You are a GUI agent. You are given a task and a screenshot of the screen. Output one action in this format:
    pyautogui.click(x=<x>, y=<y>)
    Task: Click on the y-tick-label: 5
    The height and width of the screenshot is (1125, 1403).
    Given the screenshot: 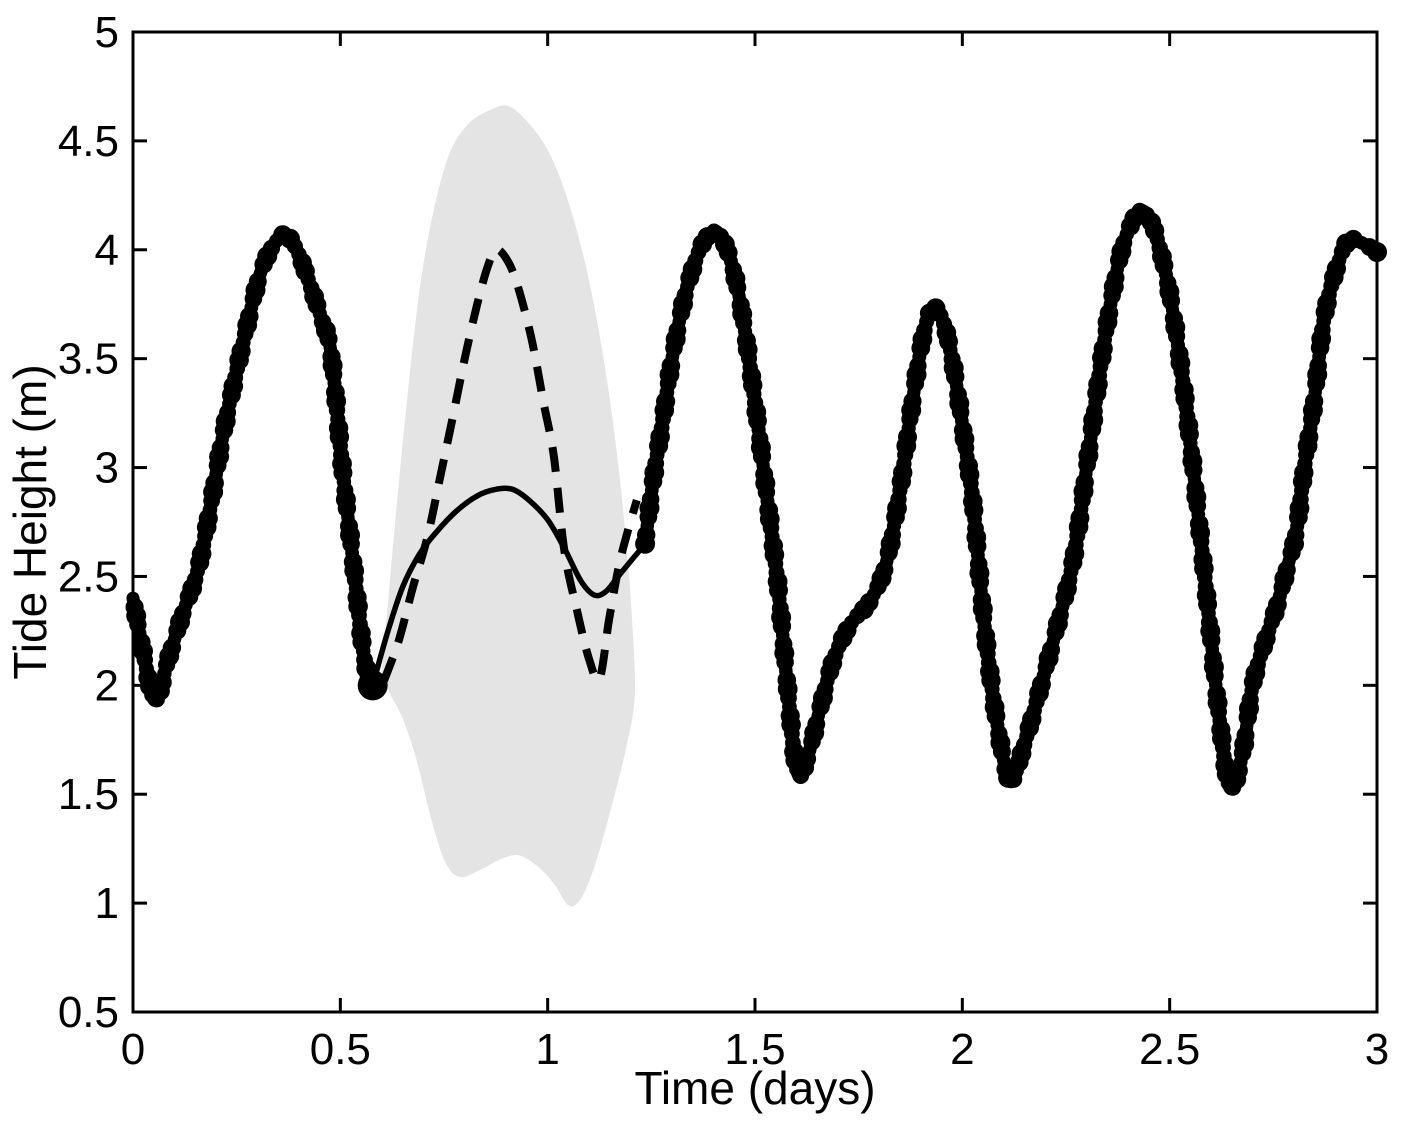 What is the action you would take?
    pyautogui.click(x=107, y=32)
    